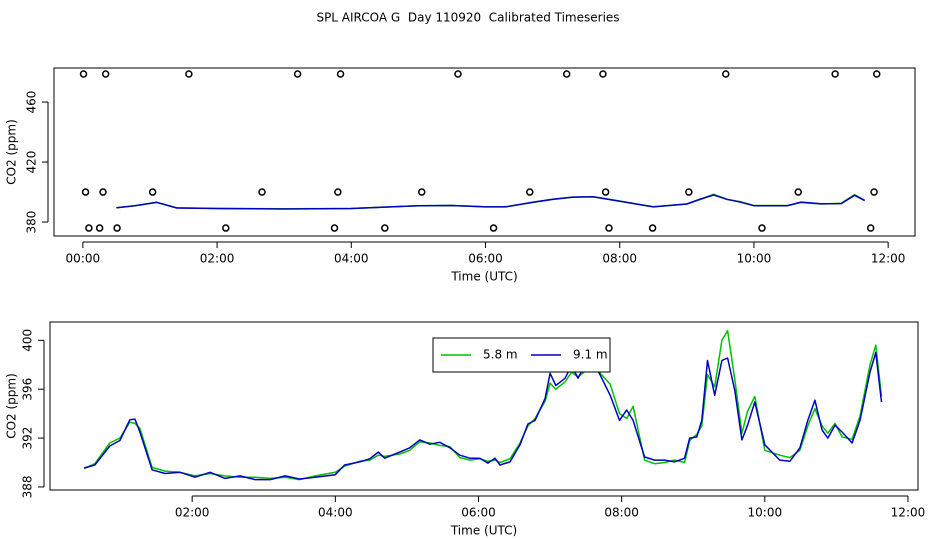 This screenshot has width=936, height=540. What do you see at coordinates (28, 340) in the screenshot?
I see `y-tick-label: 400` at bounding box center [28, 340].